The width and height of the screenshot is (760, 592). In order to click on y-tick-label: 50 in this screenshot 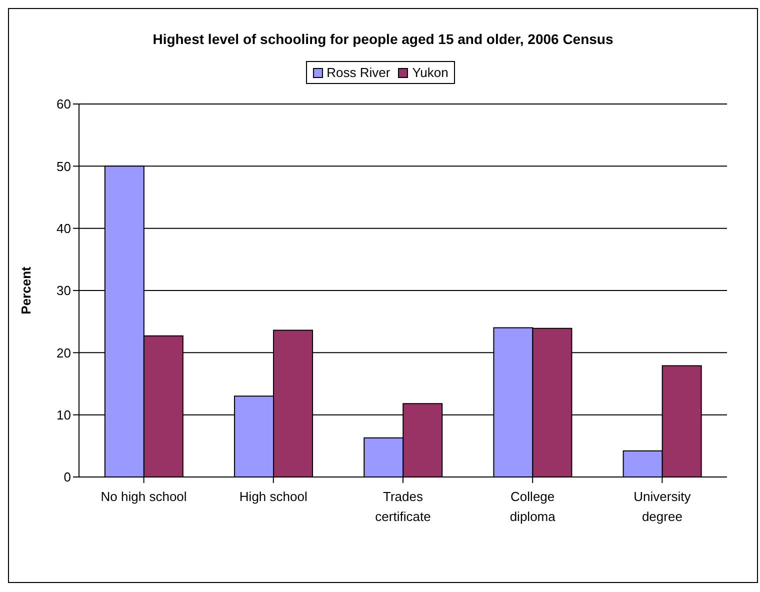, I will do `click(63, 166)`.